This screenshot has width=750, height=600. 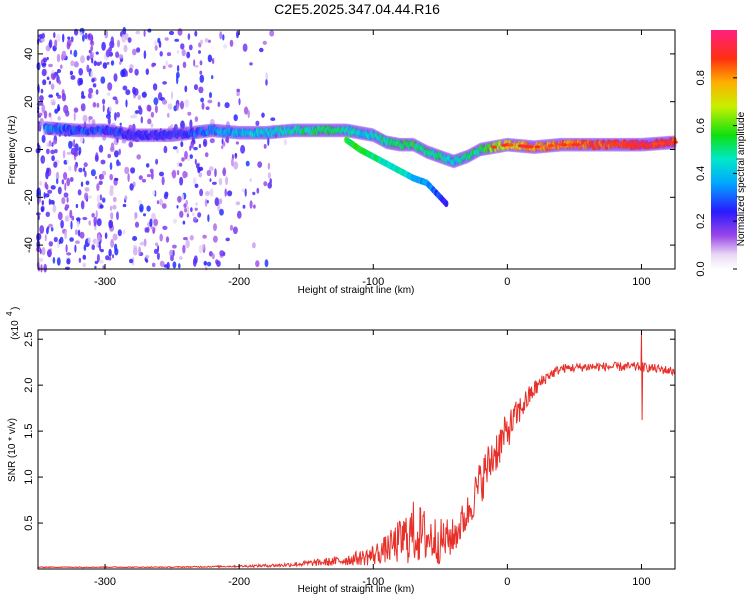 I want to click on snr-y-label: SNR (10 * v/v), so click(x=12, y=450).